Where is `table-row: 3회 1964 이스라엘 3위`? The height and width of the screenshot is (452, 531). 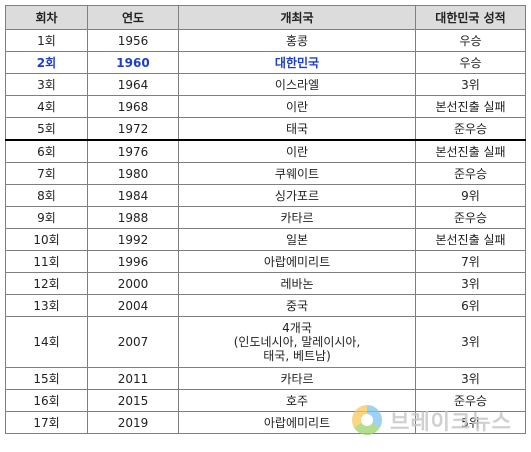
table-row: 3회 1964 이스라엘 3위 is located at coordinates (265, 84).